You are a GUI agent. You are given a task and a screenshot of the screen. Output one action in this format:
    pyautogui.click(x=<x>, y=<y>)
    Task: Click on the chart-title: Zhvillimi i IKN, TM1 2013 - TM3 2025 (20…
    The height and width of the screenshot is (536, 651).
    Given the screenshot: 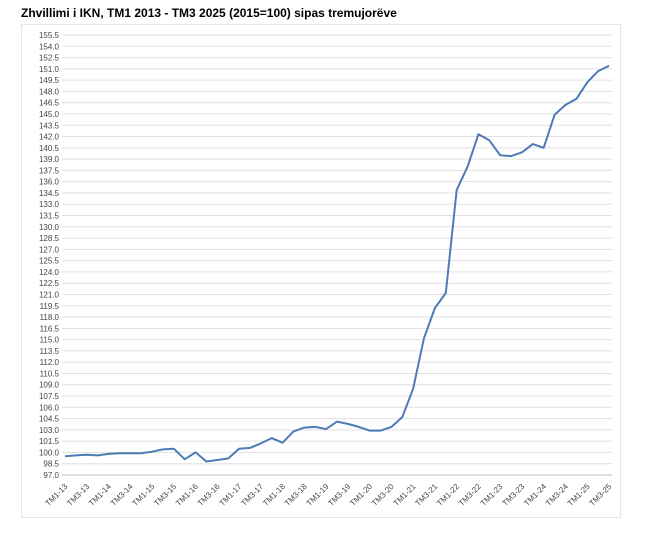 What is the action you would take?
    pyautogui.click(x=209, y=13)
    